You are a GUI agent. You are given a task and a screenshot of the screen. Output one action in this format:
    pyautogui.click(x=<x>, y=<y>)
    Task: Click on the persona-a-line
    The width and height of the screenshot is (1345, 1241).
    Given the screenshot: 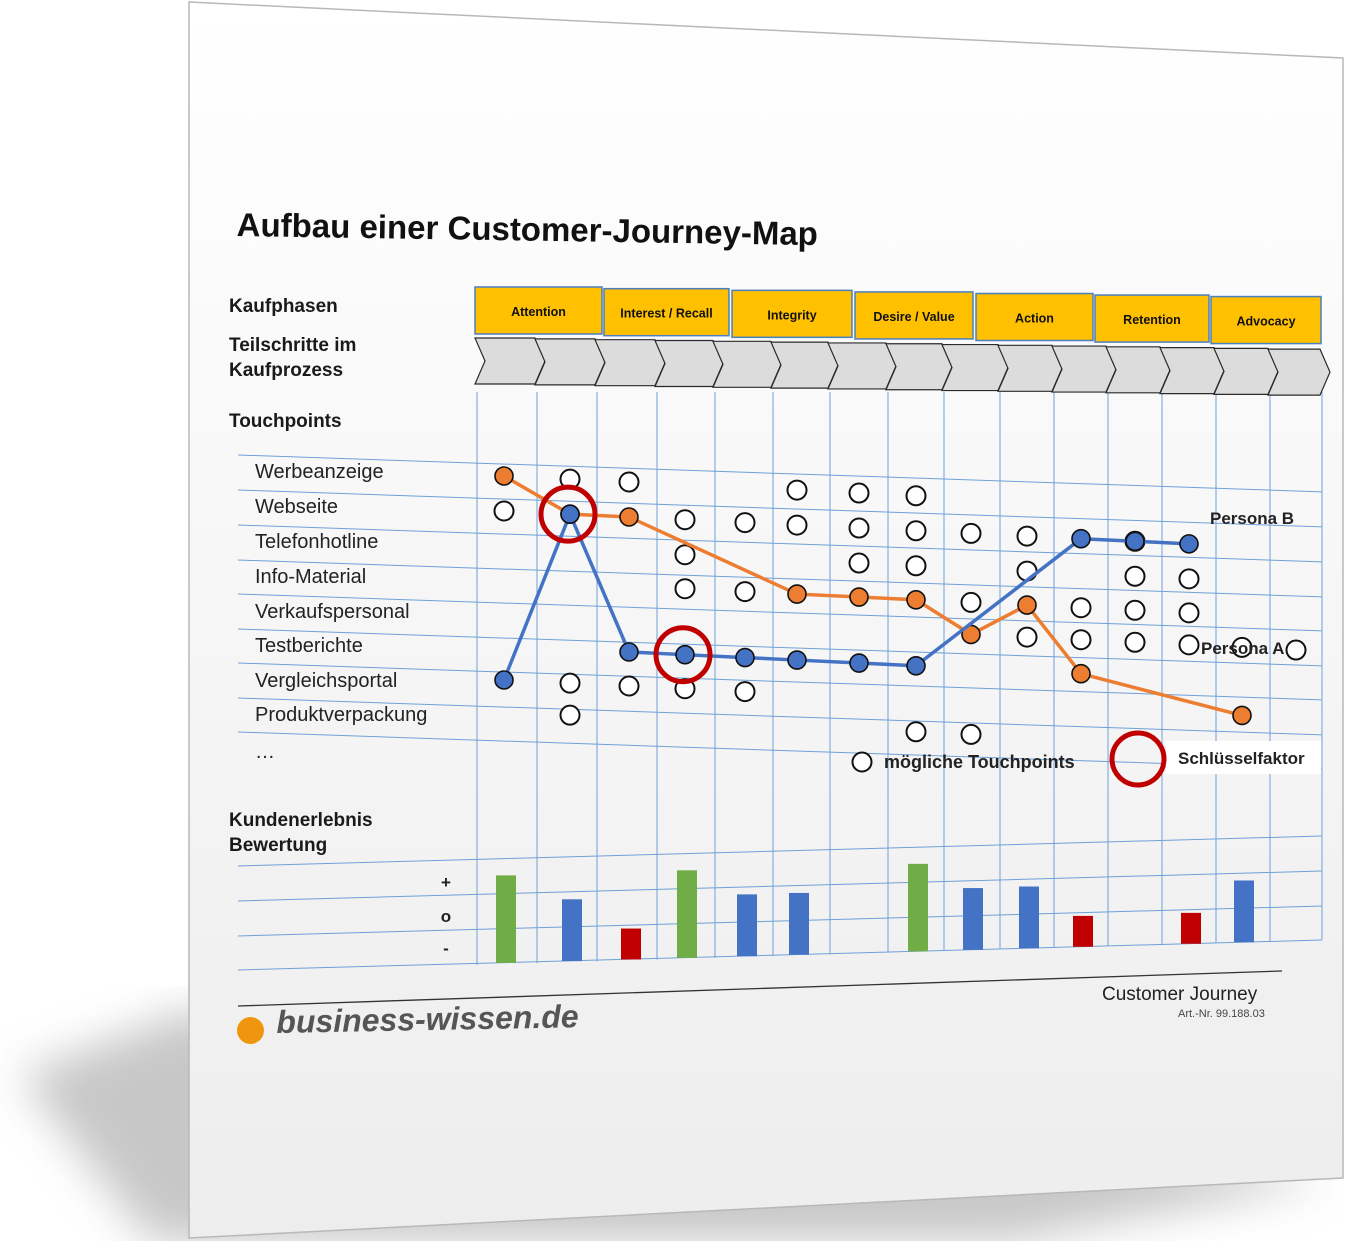 What is the action you would take?
    pyautogui.click(x=873, y=596)
    